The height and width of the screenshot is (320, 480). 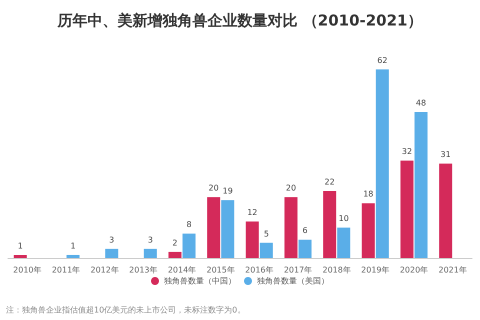 What do you see at coordinates (329, 182) in the screenshot?
I see `data-label: 22` at bounding box center [329, 182].